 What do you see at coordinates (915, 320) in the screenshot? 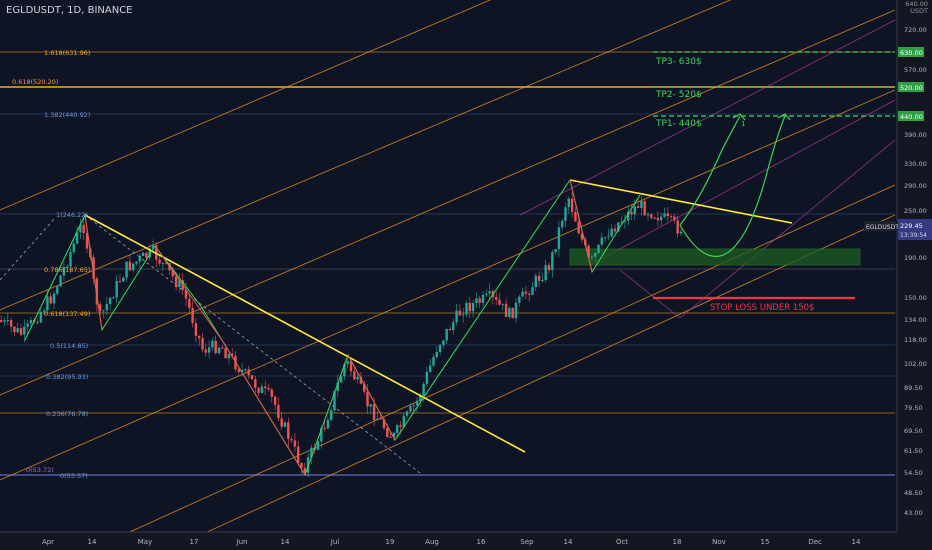
I see `price-tick: 134.00` at bounding box center [915, 320].